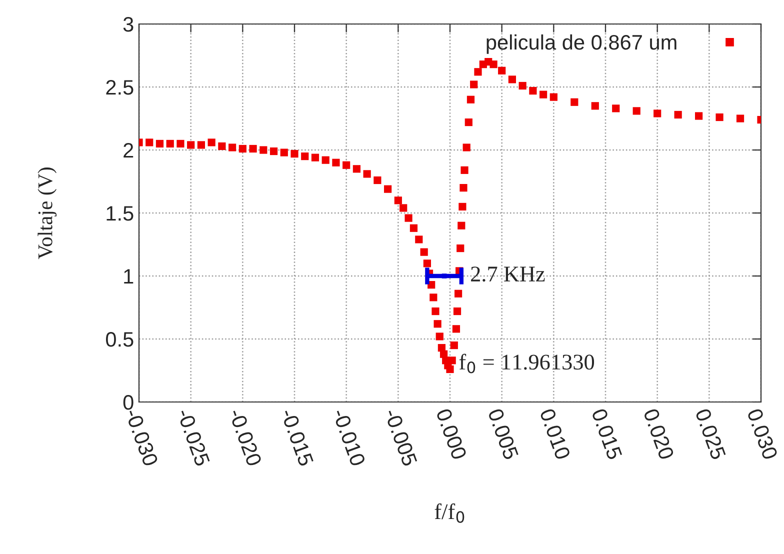 The image size is (784, 554). What do you see at coordinates (503, 434) in the screenshot?
I see `x-tick-label: 0.005` at bounding box center [503, 434].